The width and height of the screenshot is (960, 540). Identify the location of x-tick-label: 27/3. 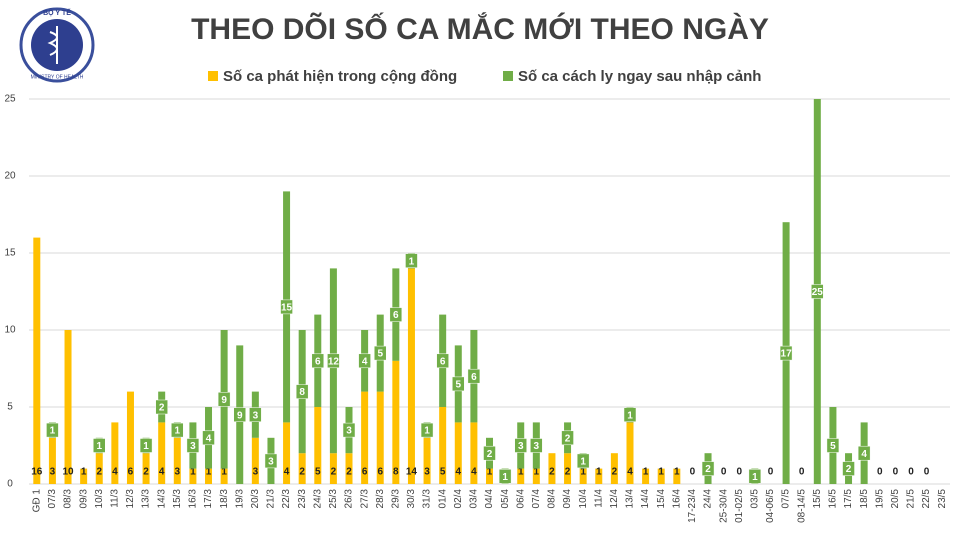
(364, 499).